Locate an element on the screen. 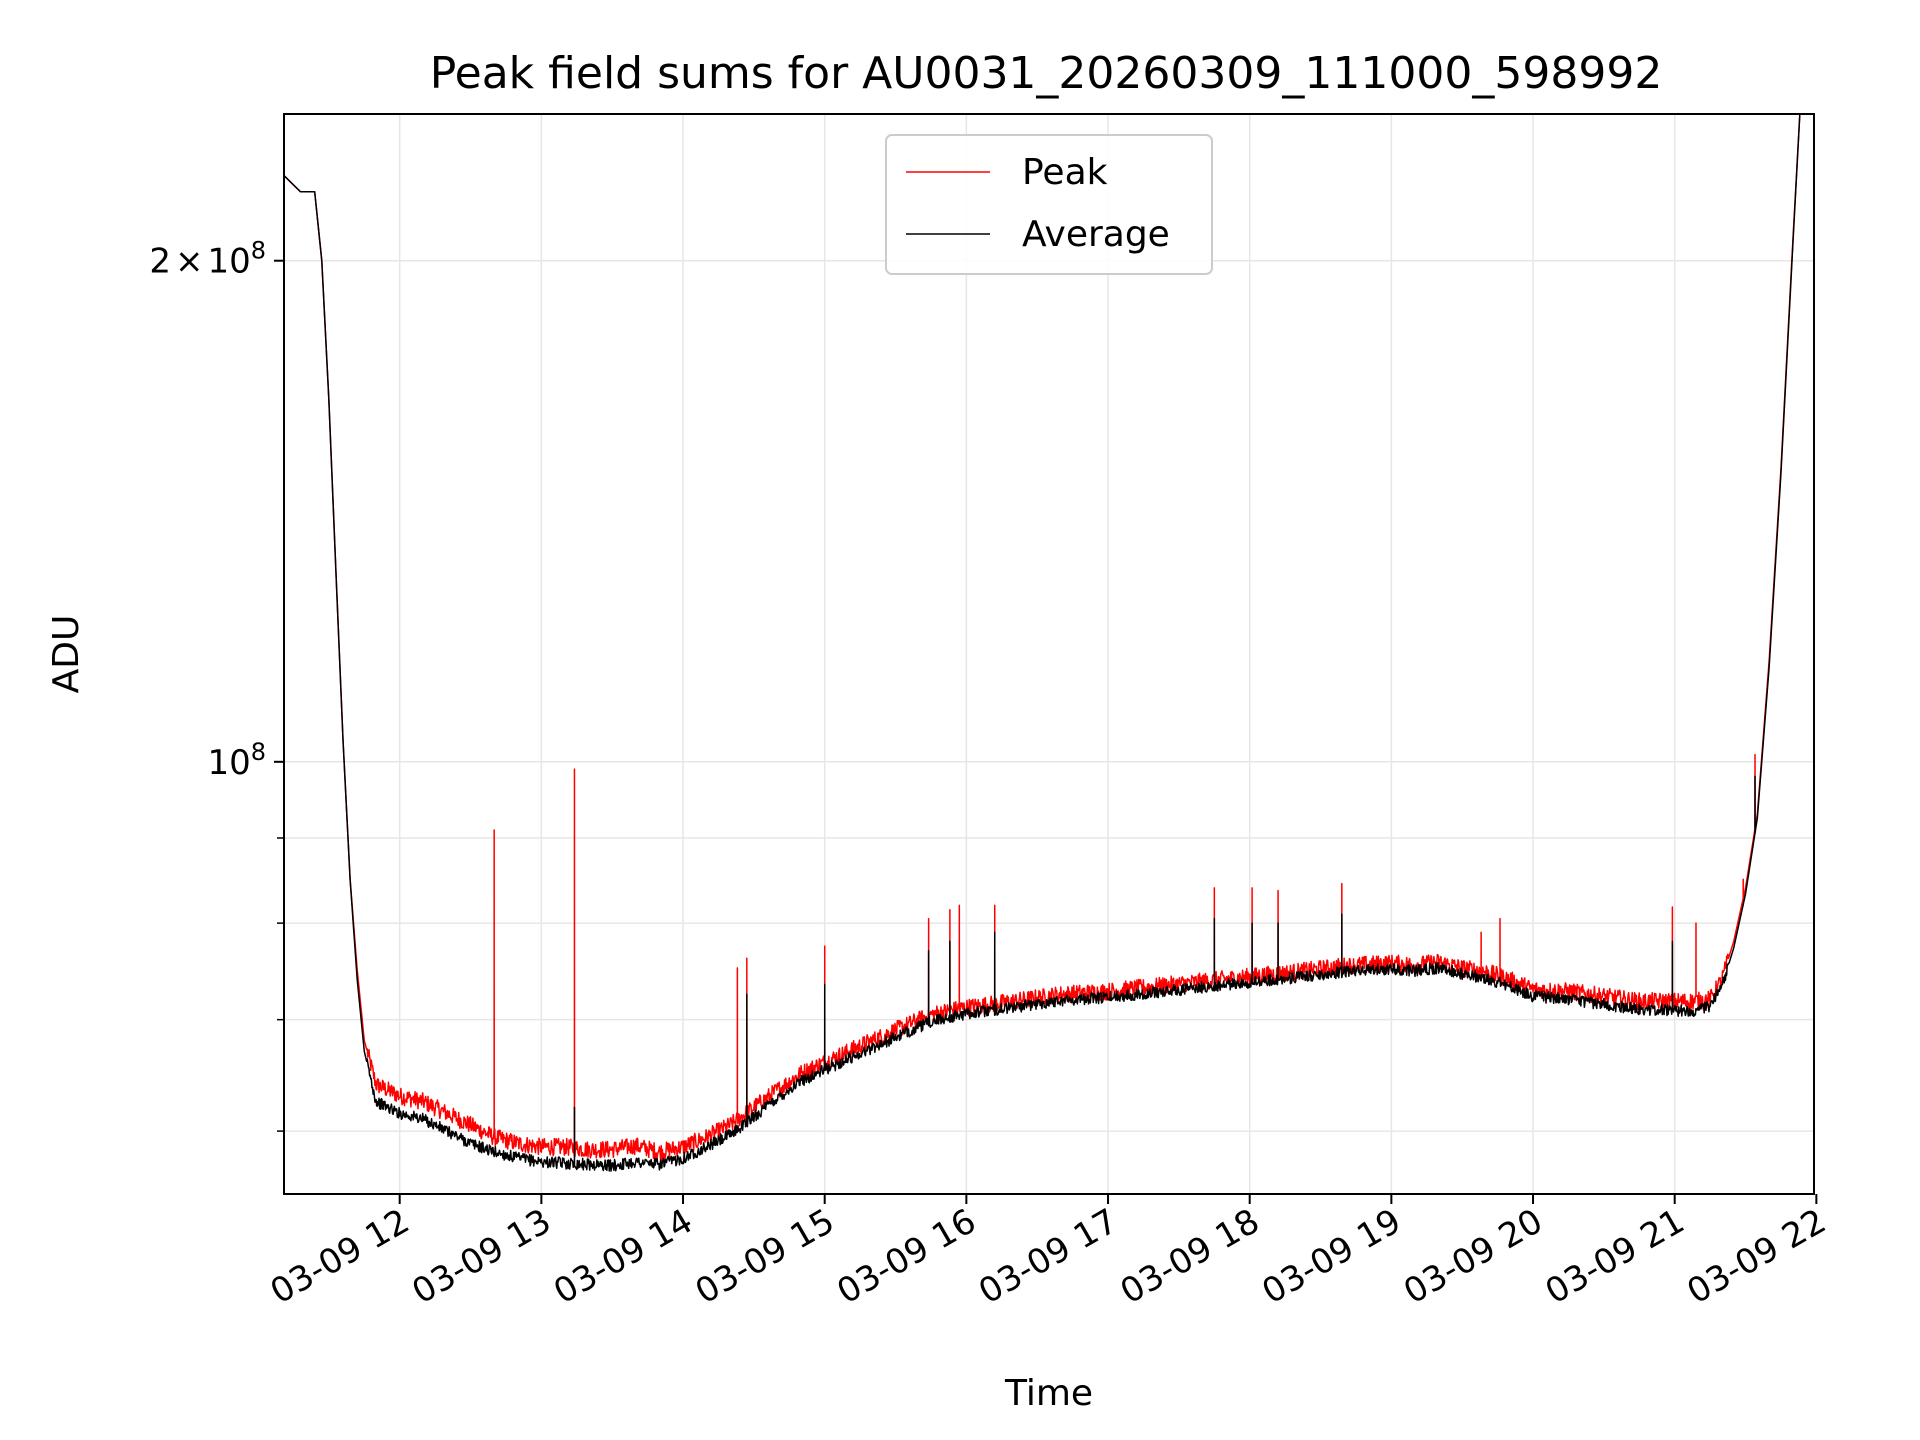  y-tick-mantissa: 2 is located at coordinates (160, 262).